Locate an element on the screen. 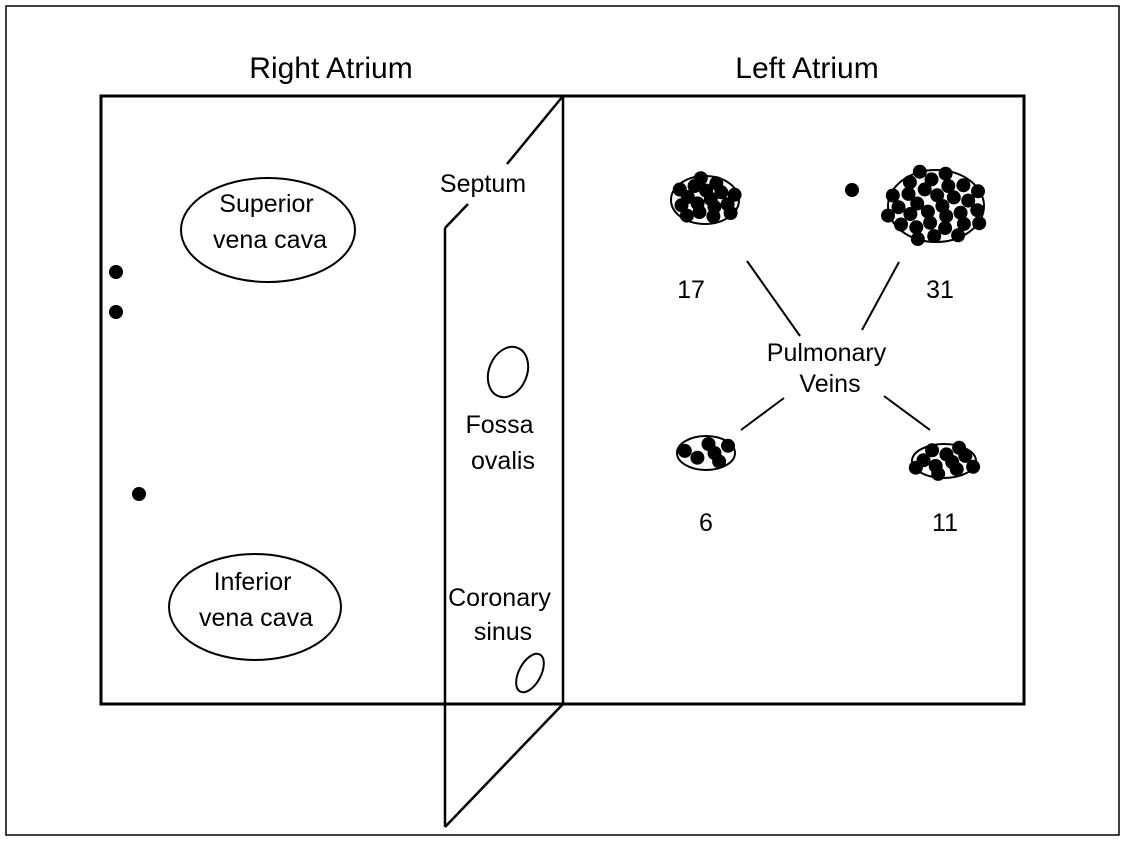  superior-vena-cava-label: Superior vena cava is located at coordinates (270, 222).